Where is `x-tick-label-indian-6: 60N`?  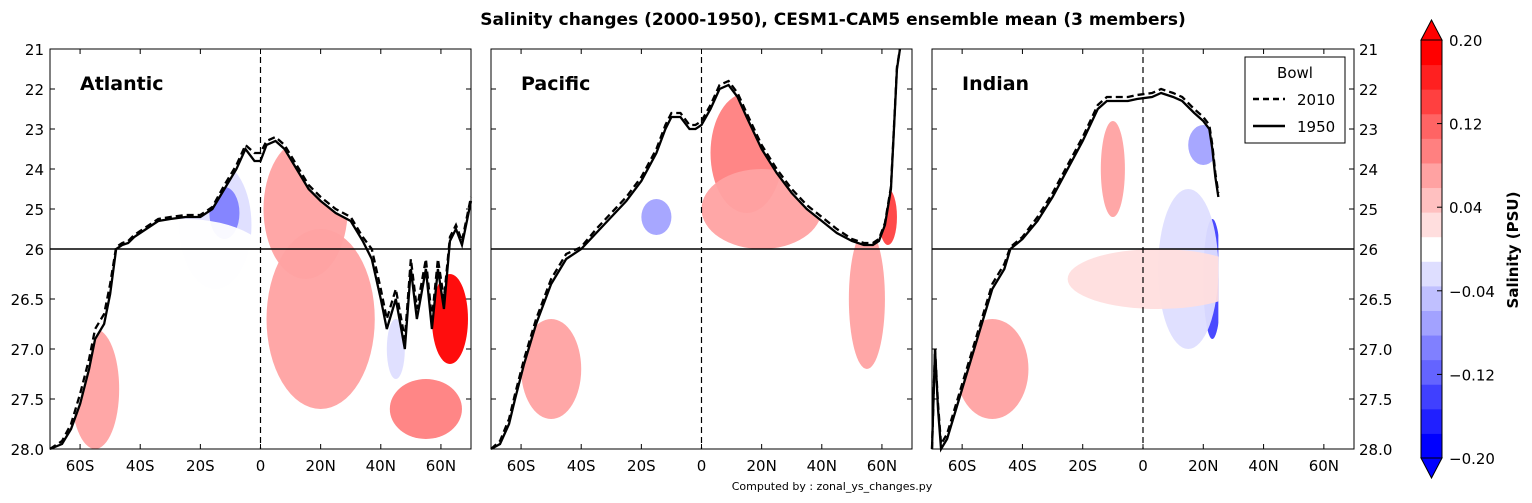 x-tick-label-indian-6: 60N is located at coordinates (1324, 466).